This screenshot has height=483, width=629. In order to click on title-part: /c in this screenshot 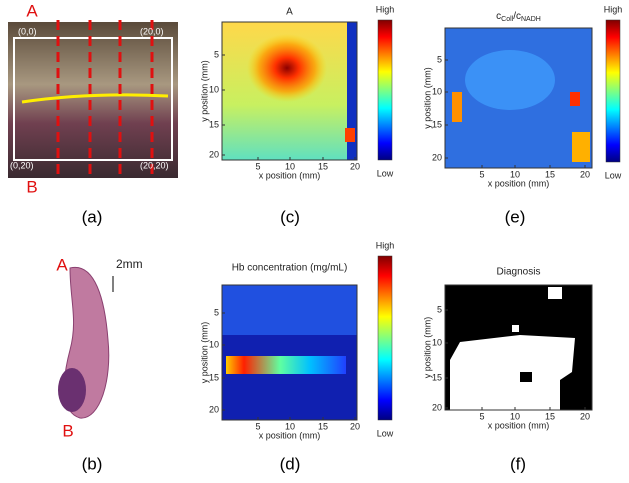, I will do `click(517, 16)`.